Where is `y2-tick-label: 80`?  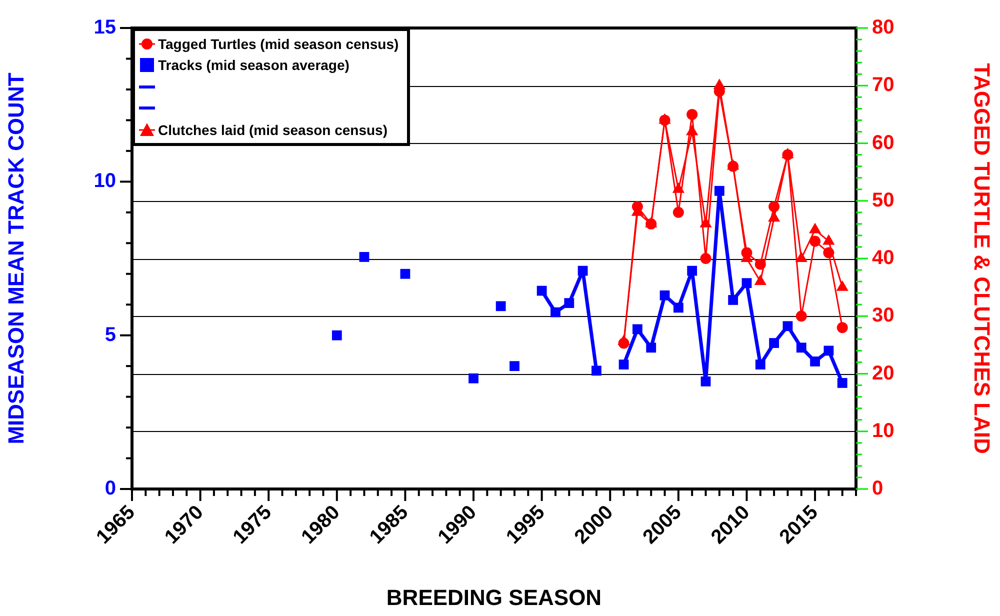
y2-tick-label: 80 is located at coordinates (883, 27).